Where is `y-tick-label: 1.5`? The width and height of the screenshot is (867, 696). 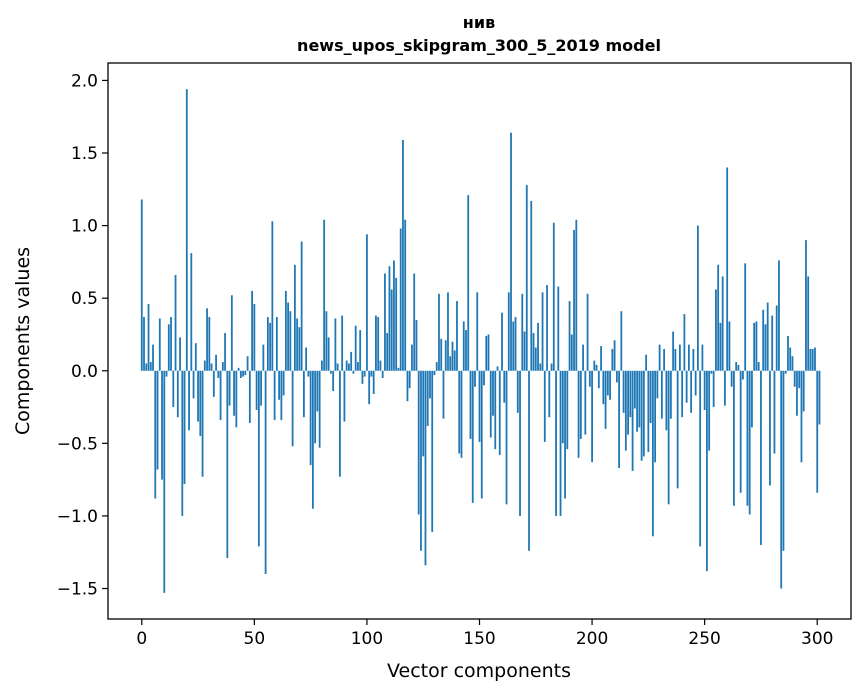
y-tick-label: 1.5 is located at coordinates (84, 154).